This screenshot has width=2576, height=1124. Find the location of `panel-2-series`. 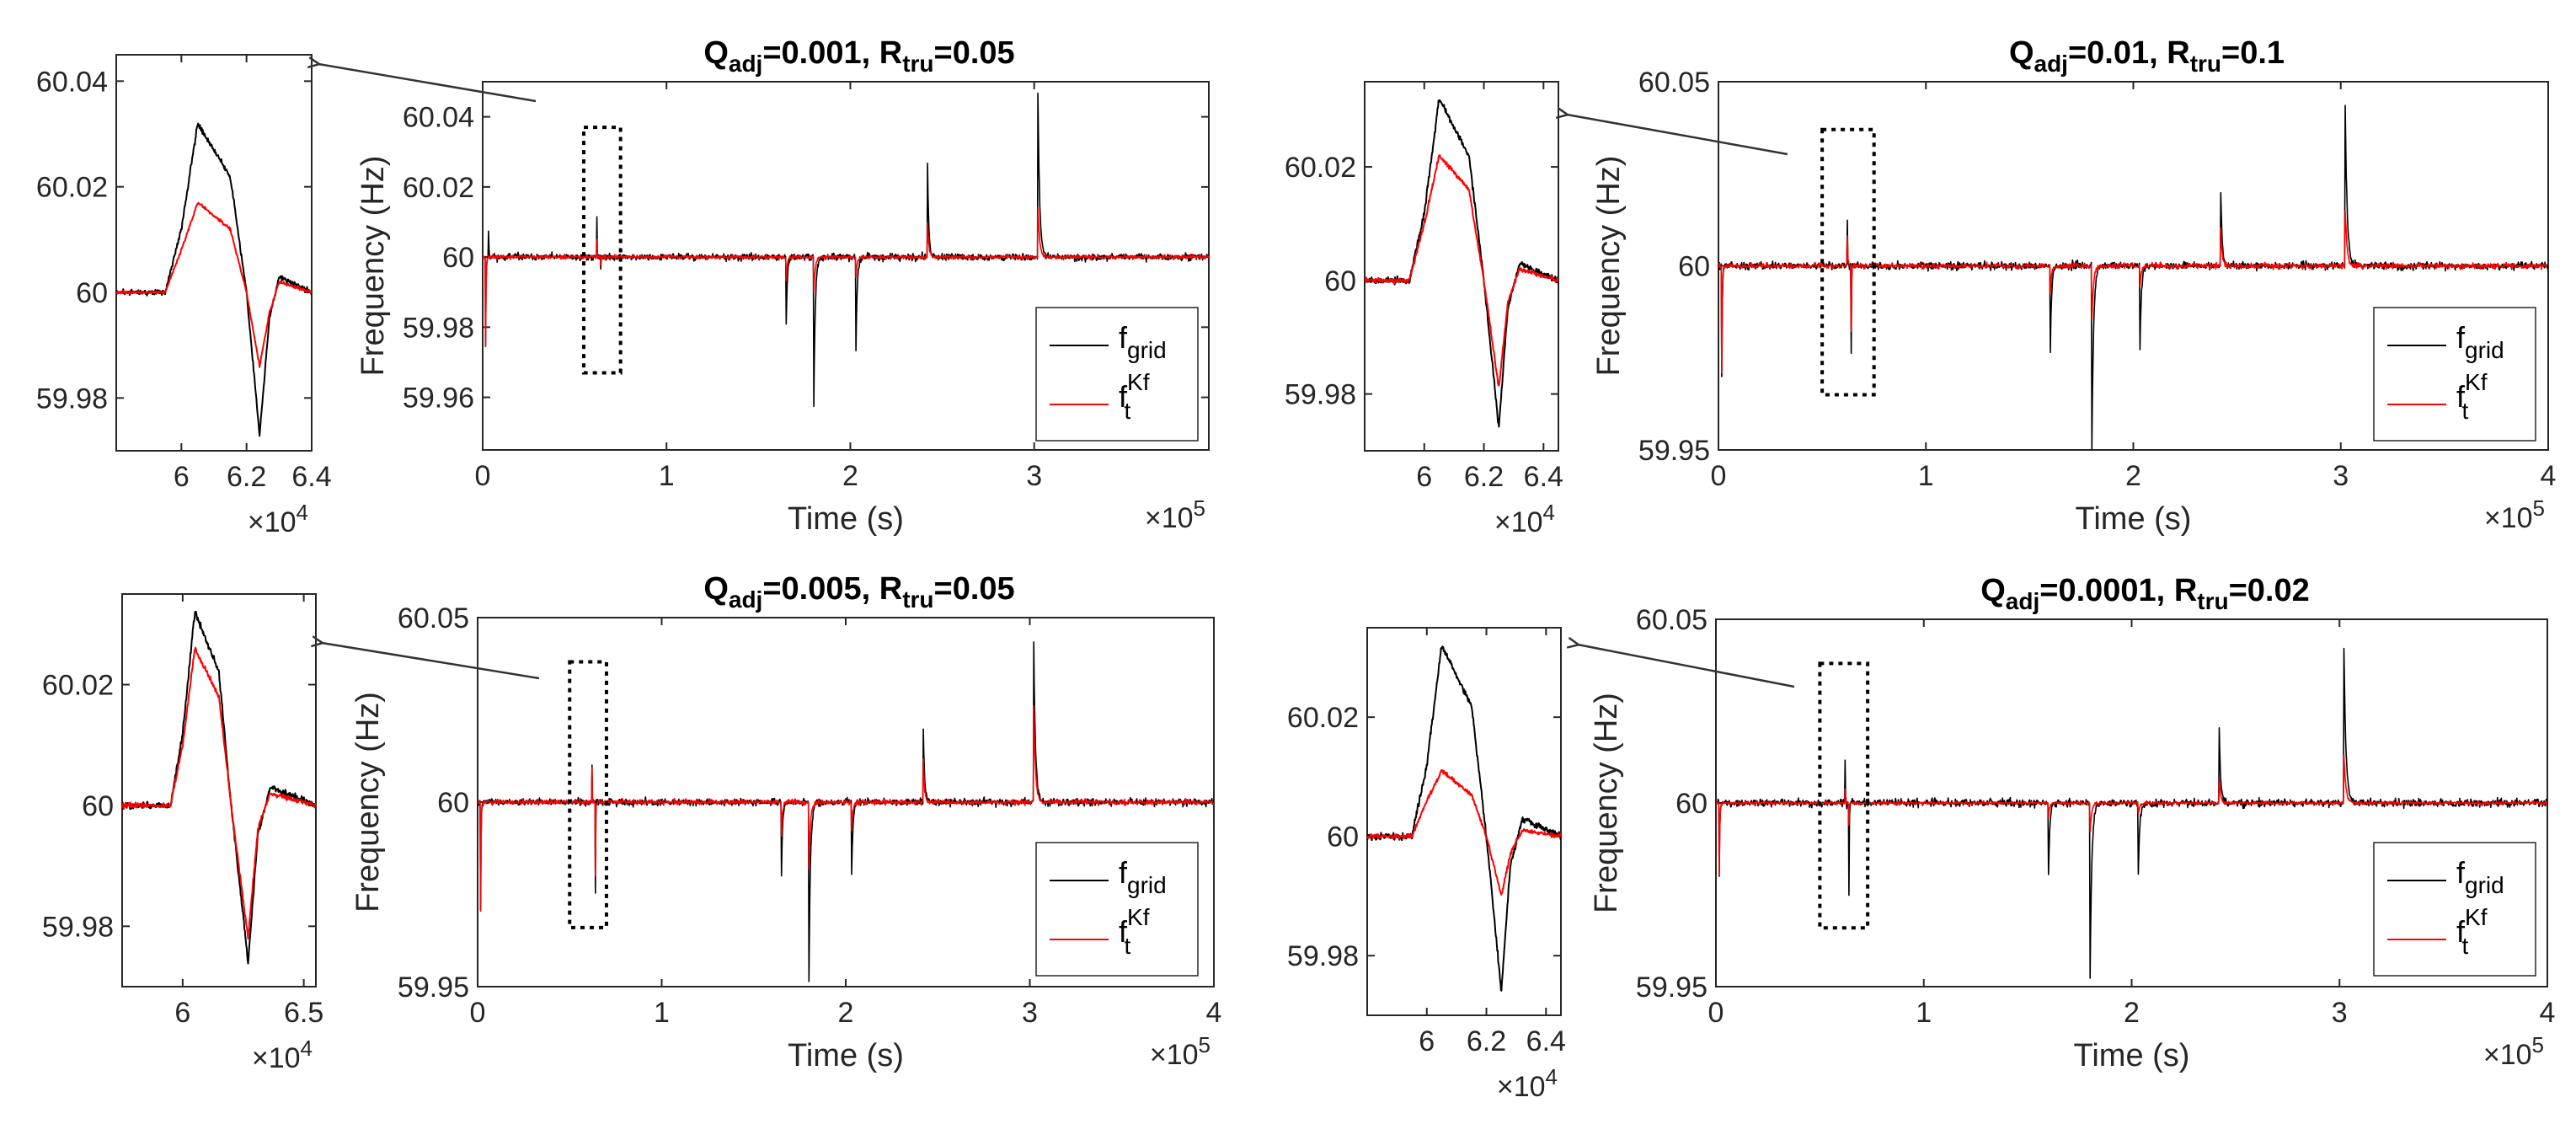

panel-2-series is located at coordinates (846, 811).